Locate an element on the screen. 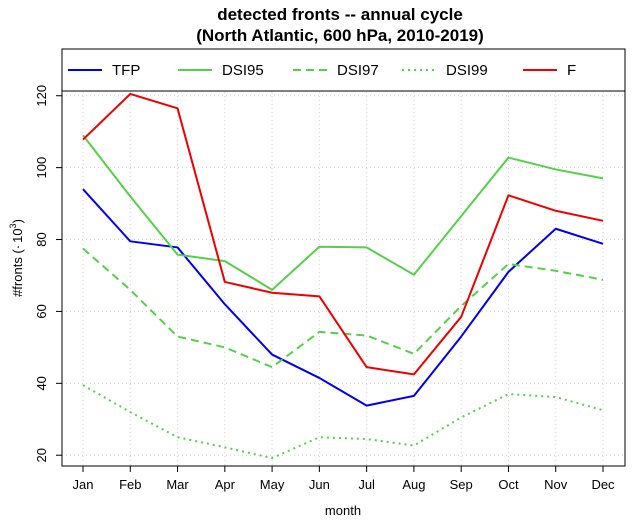 This screenshot has width=636, height=521. legend-label-f: F is located at coordinates (571, 70).